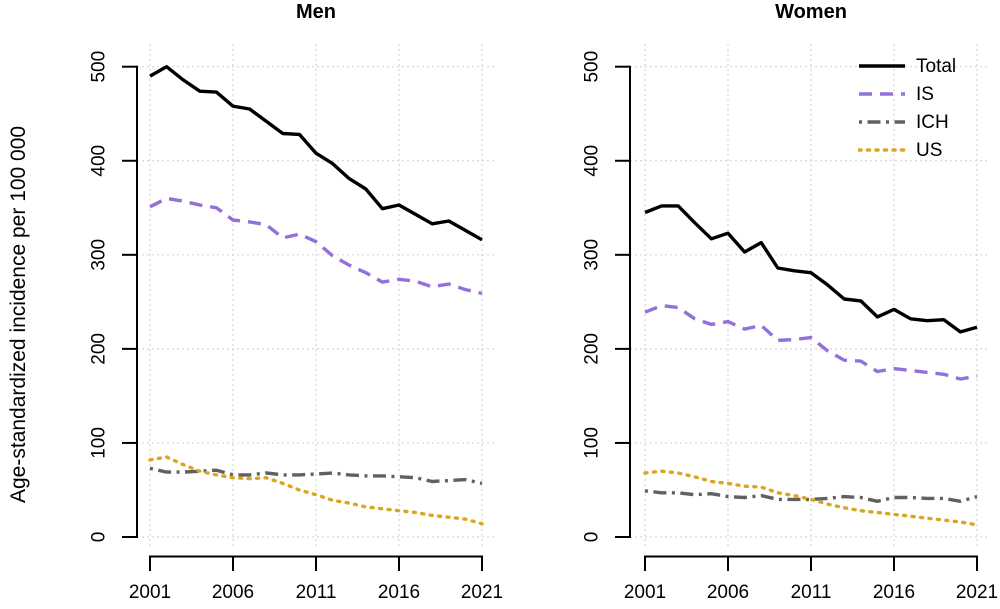  What do you see at coordinates (882, 94) in the screenshot?
I see `is-line-sample-icon` at bounding box center [882, 94].